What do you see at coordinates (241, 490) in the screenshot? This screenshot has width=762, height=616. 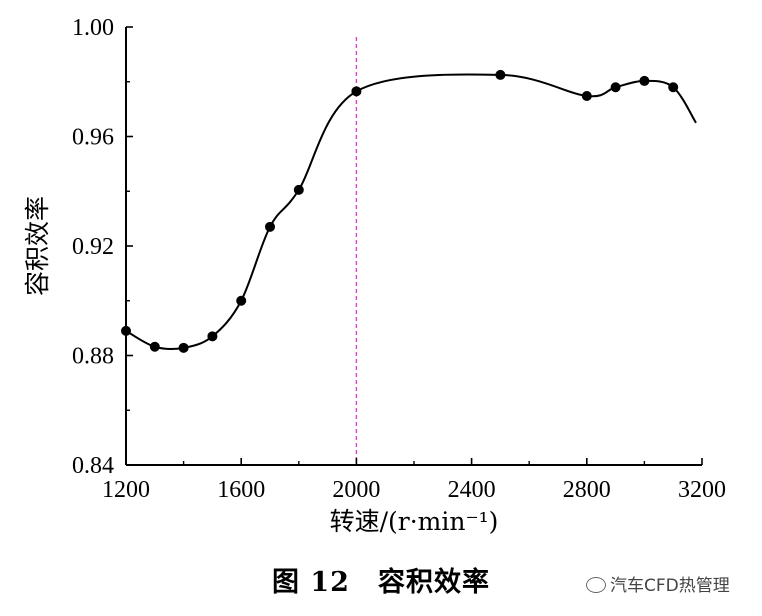 I see `x-tick-label: 1600` at bounding box center [241, 490].